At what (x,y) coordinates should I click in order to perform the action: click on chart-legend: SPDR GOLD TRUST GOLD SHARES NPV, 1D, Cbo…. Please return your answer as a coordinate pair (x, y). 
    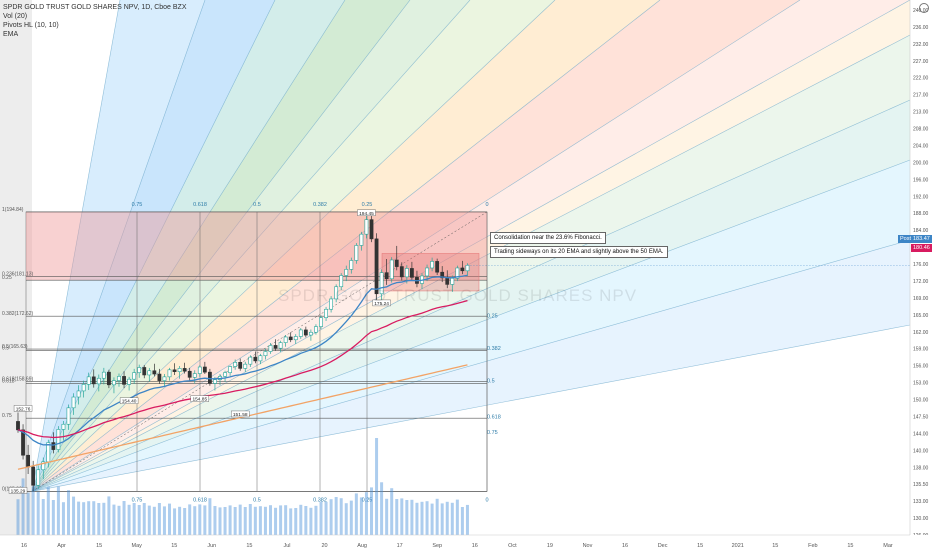
    Looking at the image, I should click on (94, 21).